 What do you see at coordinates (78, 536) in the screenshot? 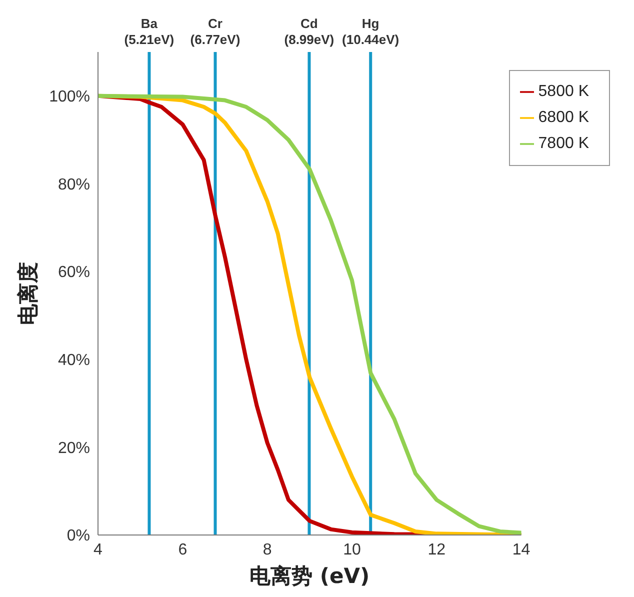
I see `y-tick-label: 0%` at bounding box center [78, 536].